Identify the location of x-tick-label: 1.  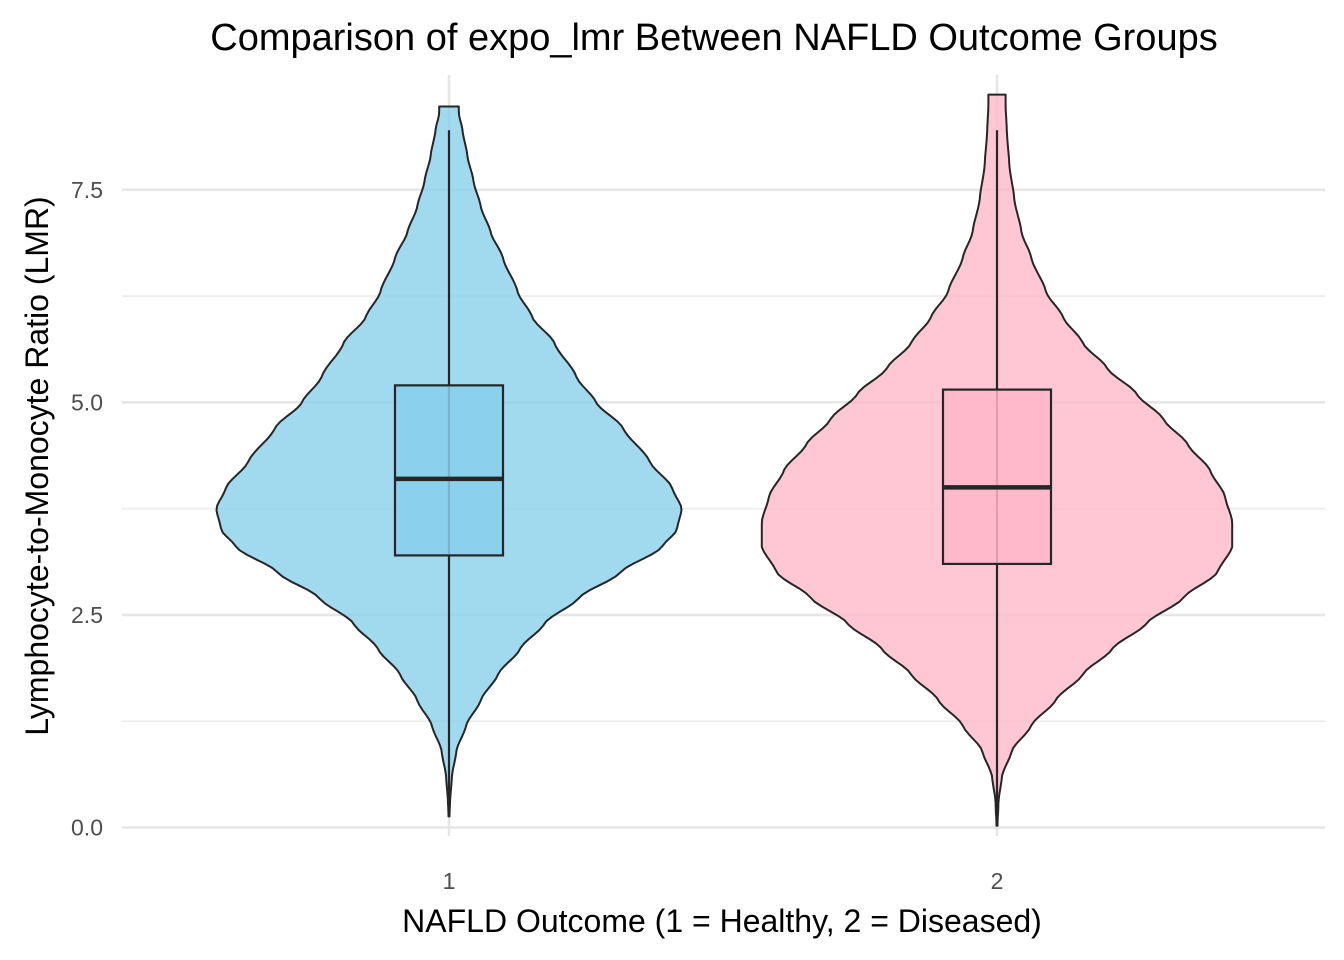
(449, 881).